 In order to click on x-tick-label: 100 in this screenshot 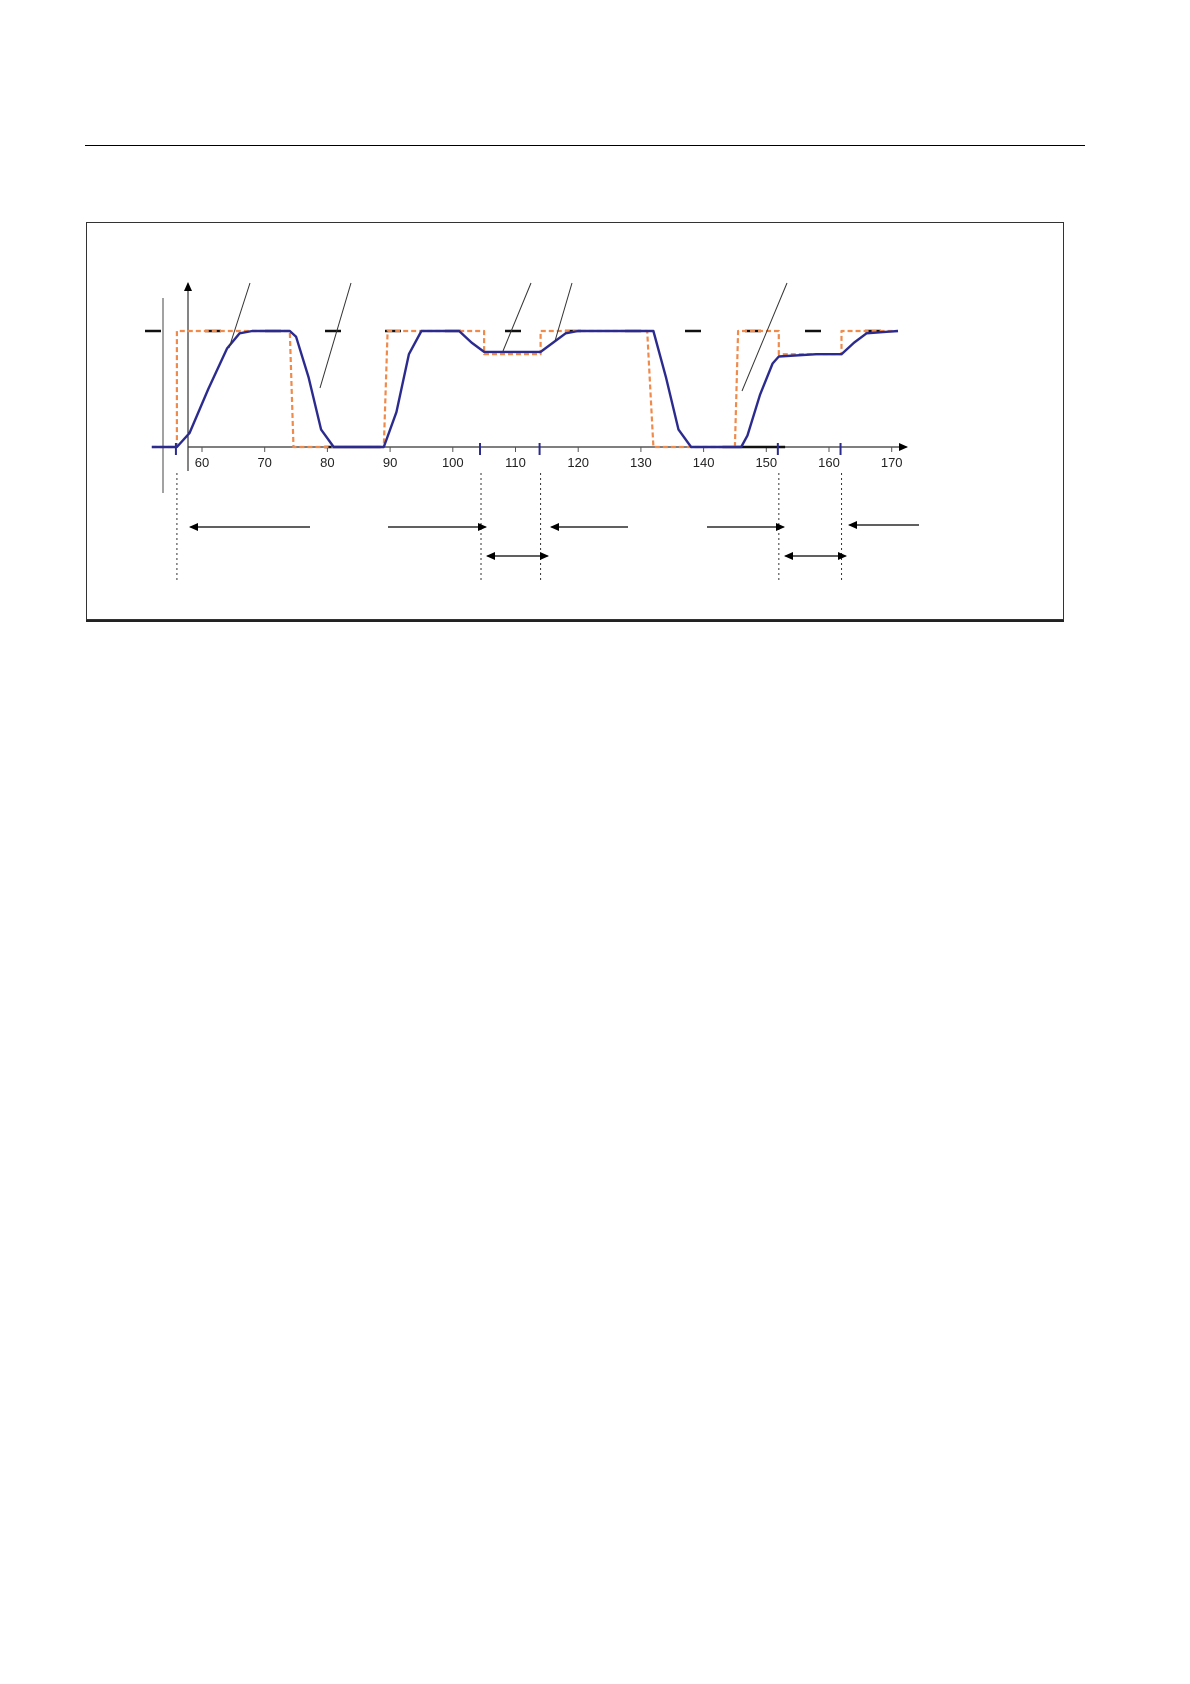, I will do `click(453, 462)`.